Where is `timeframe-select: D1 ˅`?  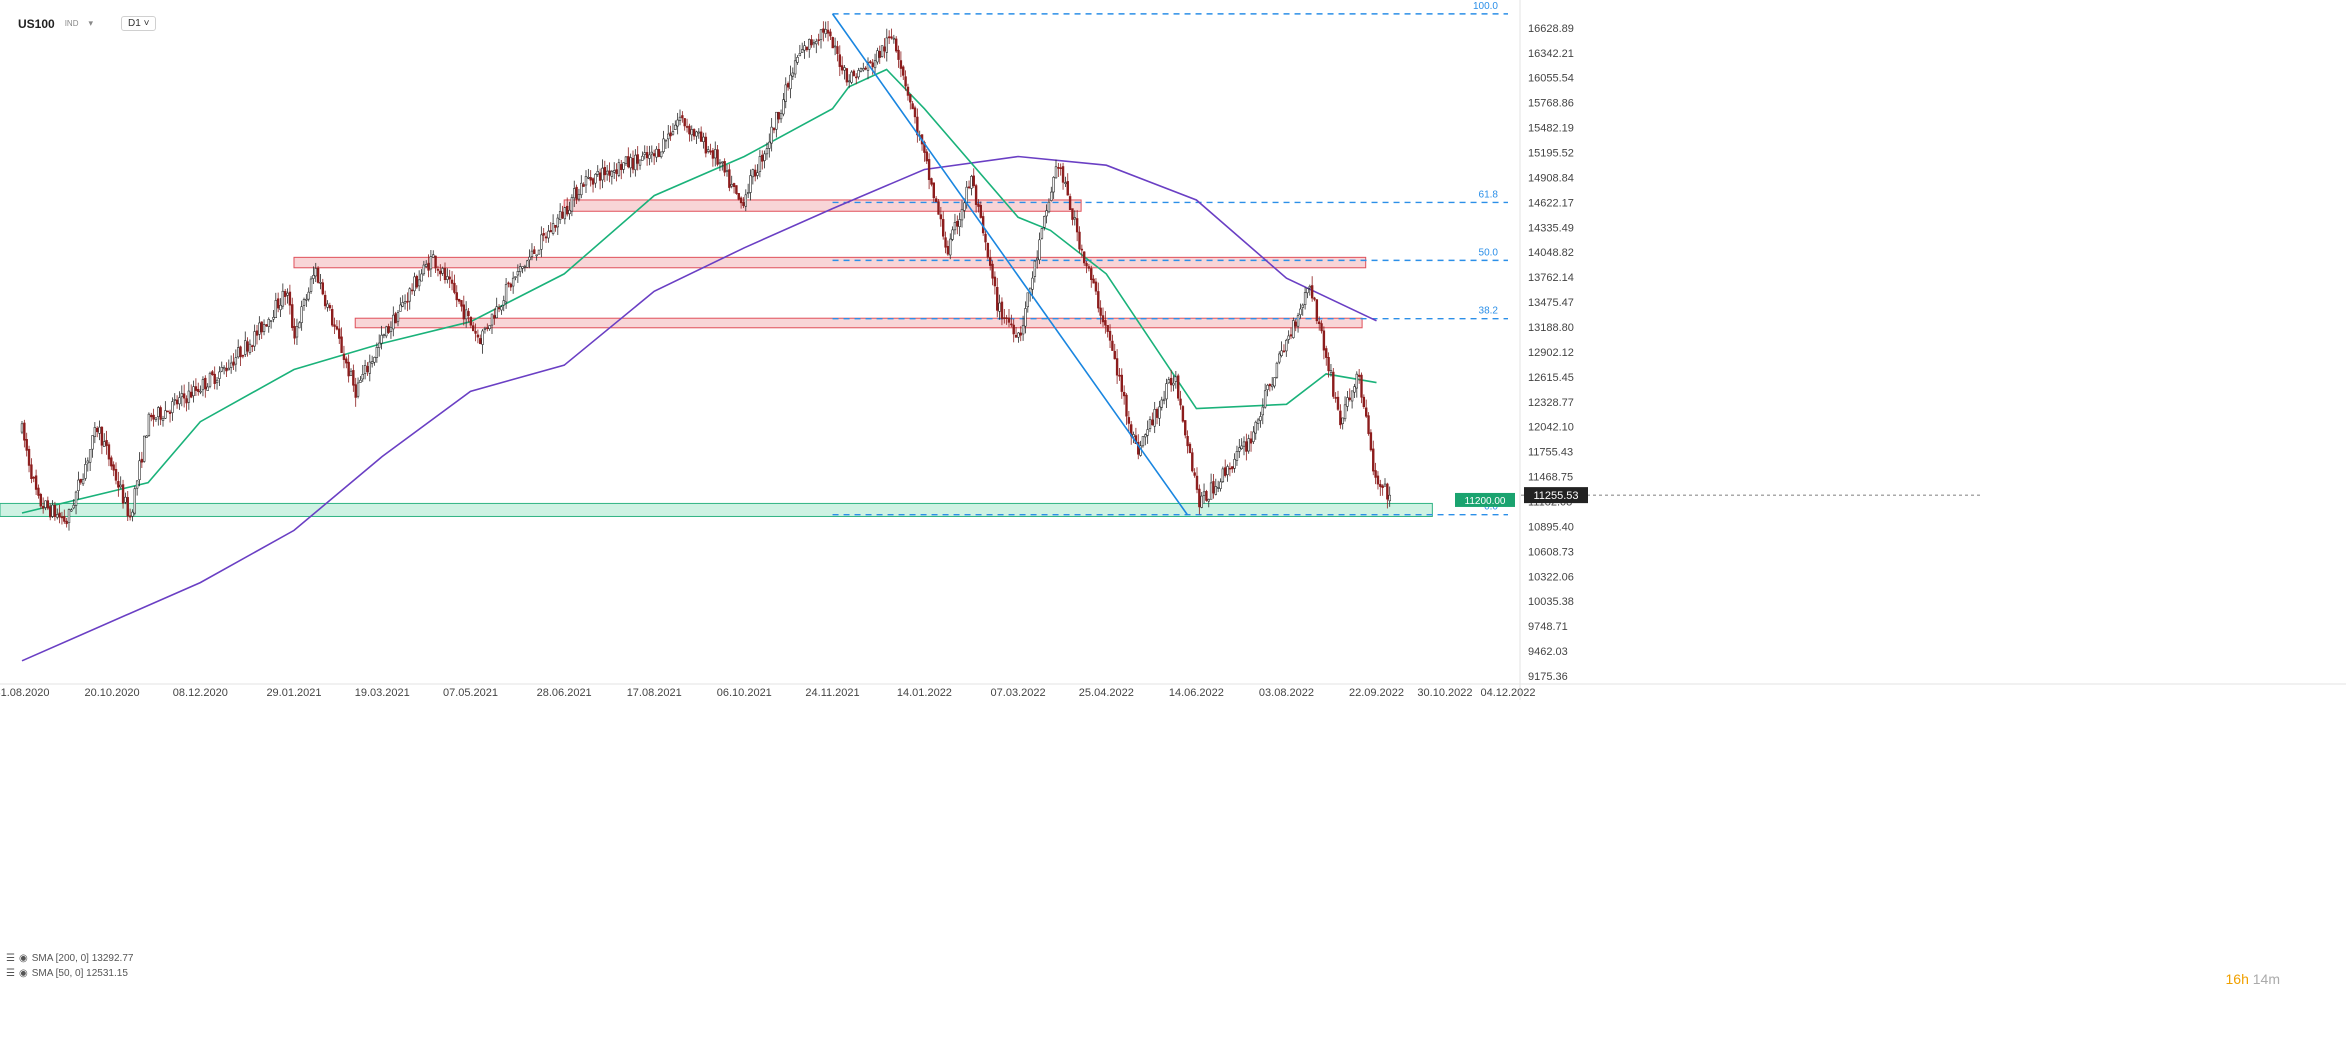 timeframe-select: D1 ˅ is located at coordinates (139, 23).